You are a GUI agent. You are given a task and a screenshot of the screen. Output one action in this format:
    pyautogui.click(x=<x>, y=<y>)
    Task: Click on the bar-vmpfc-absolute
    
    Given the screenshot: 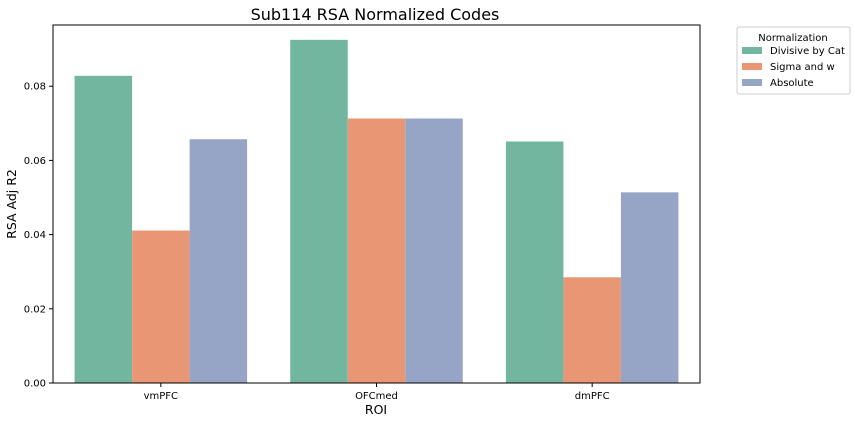 What is the action you would take?
    pyautogui.click(x=218, y=261)
    